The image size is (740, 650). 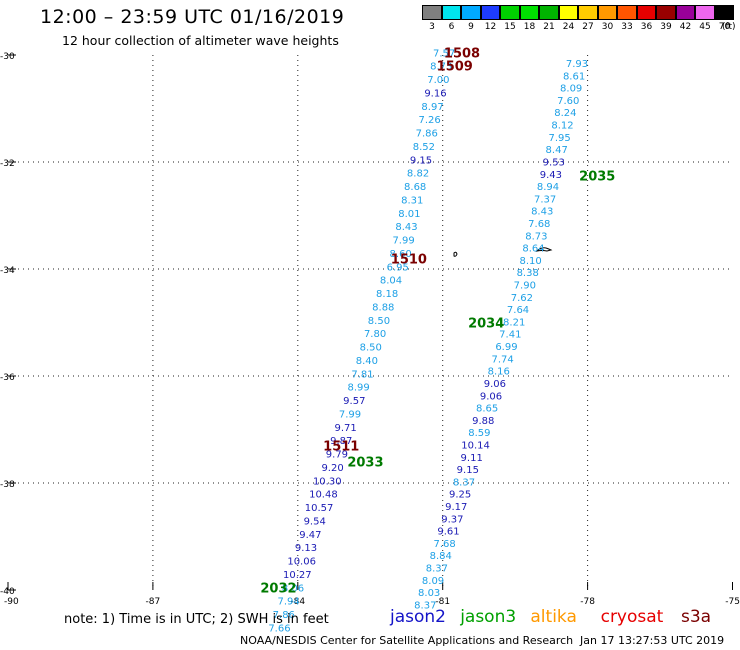 What do you see at coordinates (559, 138) in the screenshot?
I see `wave-height-value: 7.95` at bounding box center [559, 138].